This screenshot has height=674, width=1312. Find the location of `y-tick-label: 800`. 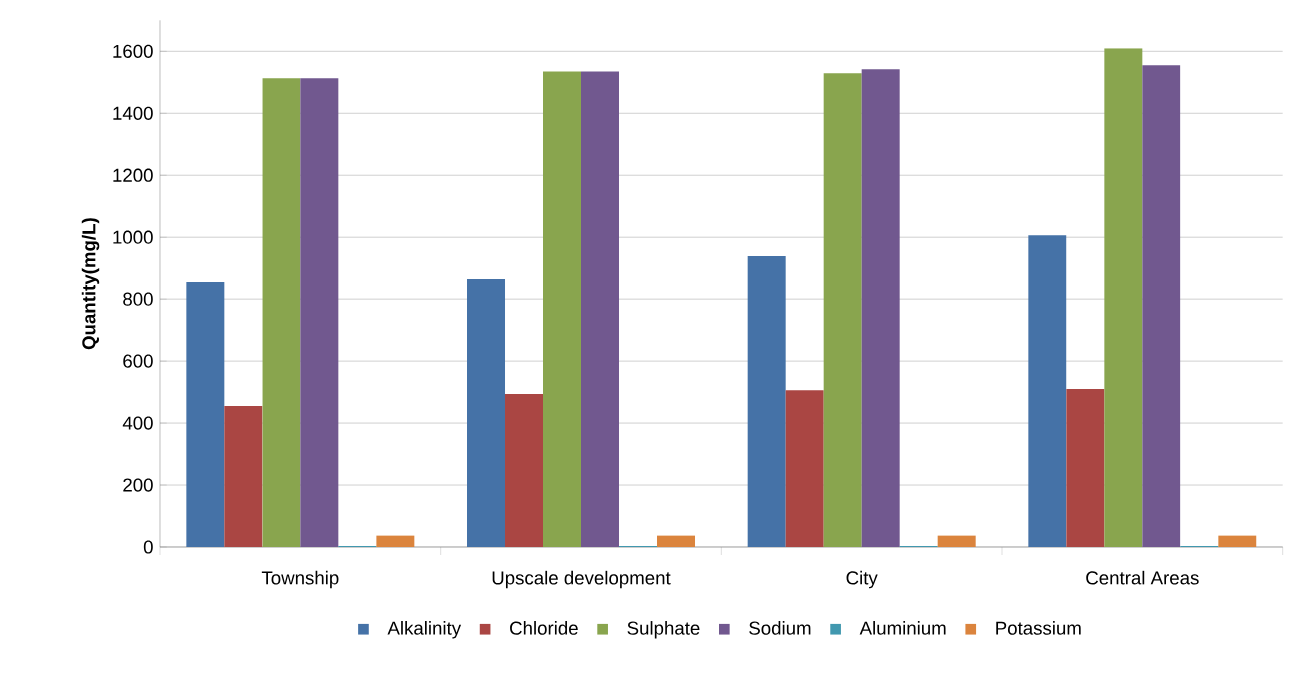

y-tick-label: 800 is located at coordinates (138, 299).